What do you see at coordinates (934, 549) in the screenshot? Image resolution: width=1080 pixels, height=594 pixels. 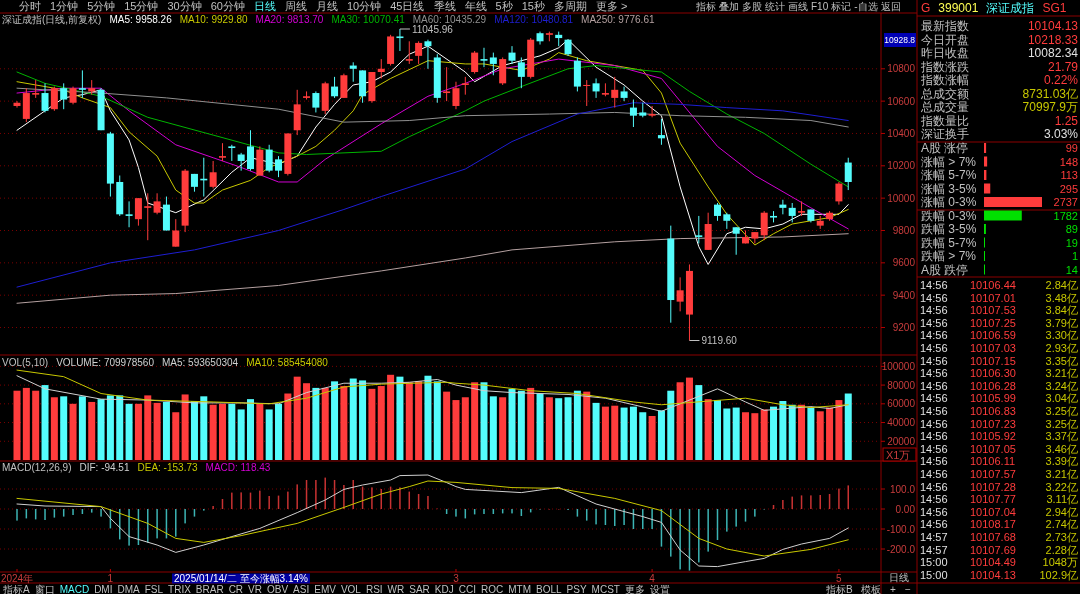 I see `text: 14:57` at bounding box center [934, 549].